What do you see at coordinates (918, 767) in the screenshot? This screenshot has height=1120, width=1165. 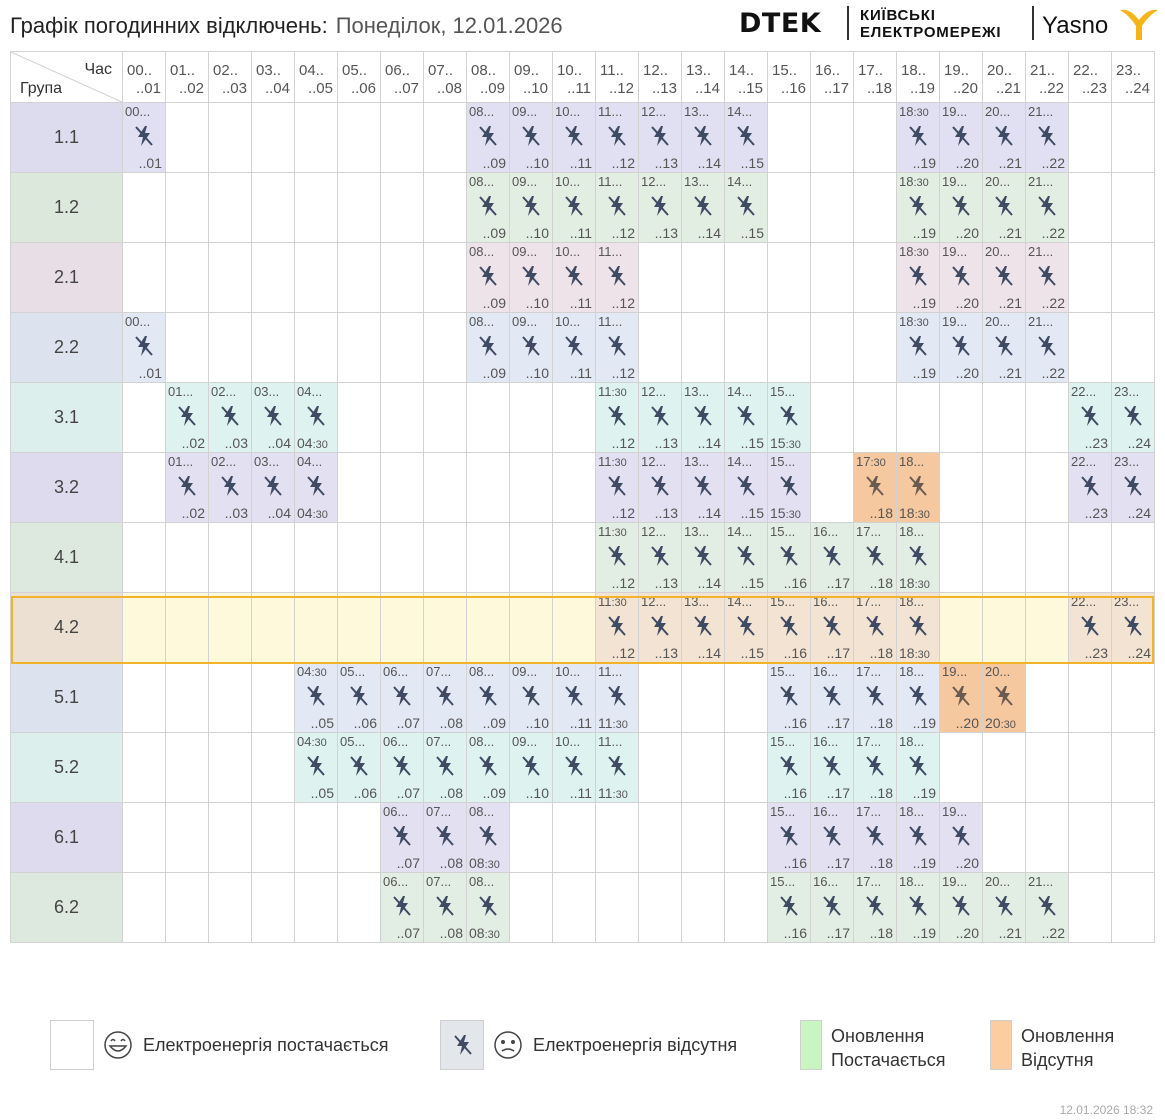 I see `outage-cell: 18... ..19` at bounding box center [918, 767].